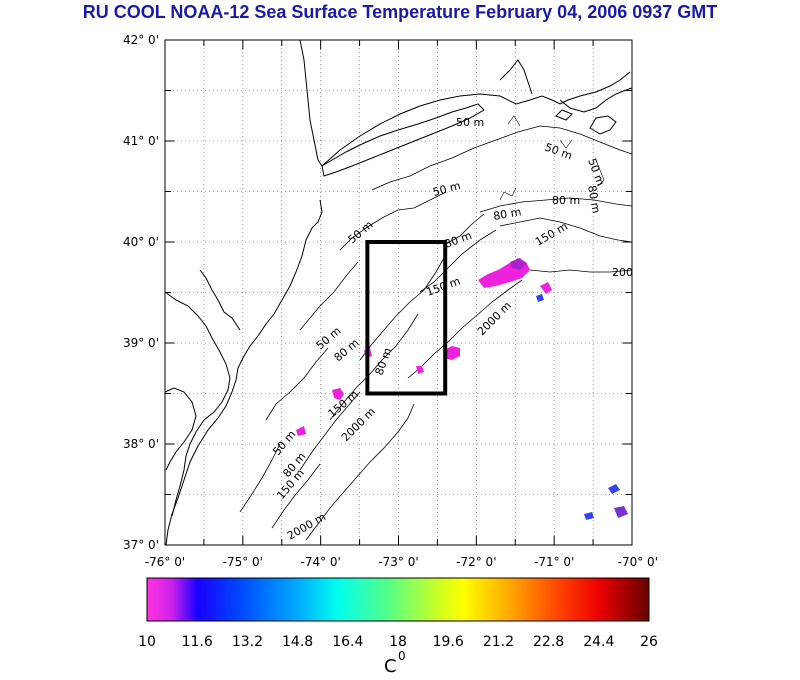  I want to click on longitude-label: -72° 0', so click(476, 562).